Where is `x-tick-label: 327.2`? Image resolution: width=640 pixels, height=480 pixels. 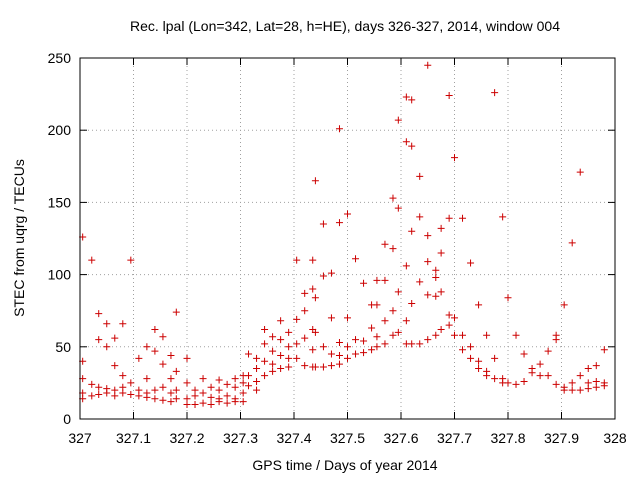
x-tick-label: 327.2 is located at coordinates (186, 438).